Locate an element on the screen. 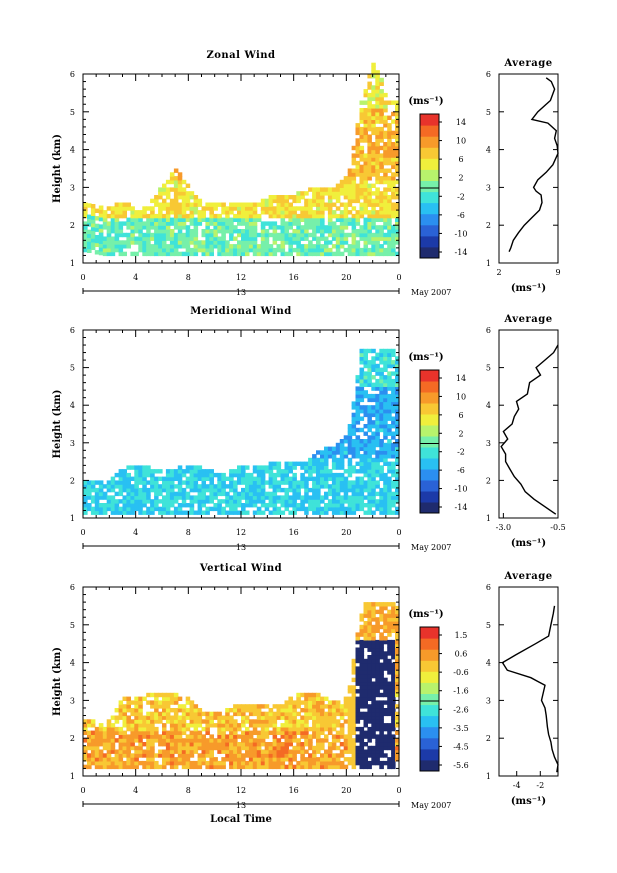 This screenshot has height=873, width=617. colorbar-tick-label: -5.6 is located at coordinates (460, 765).